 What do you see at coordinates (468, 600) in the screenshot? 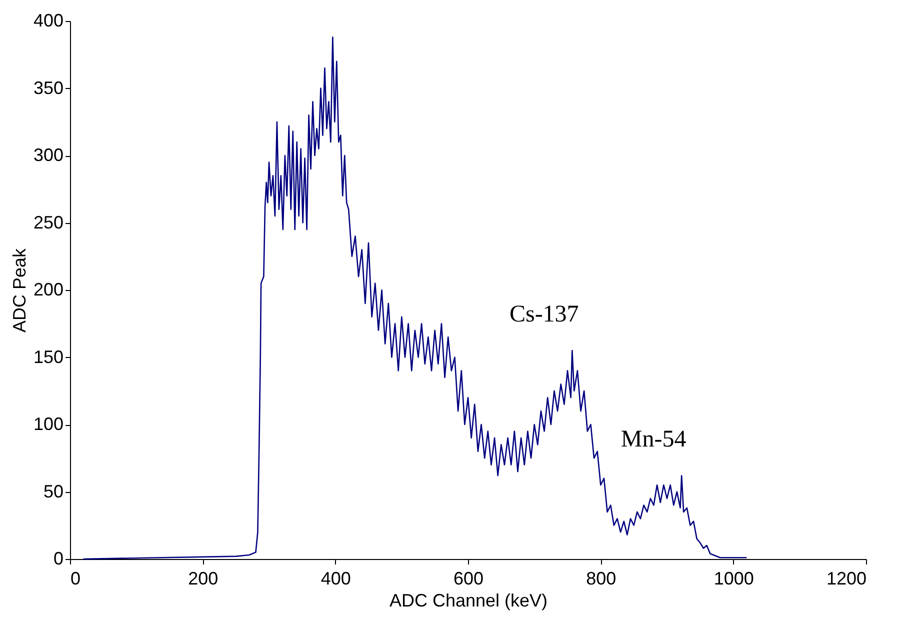
I see `x-axis-title: ADC Channel (keV)` at bounding box center [468, 600].